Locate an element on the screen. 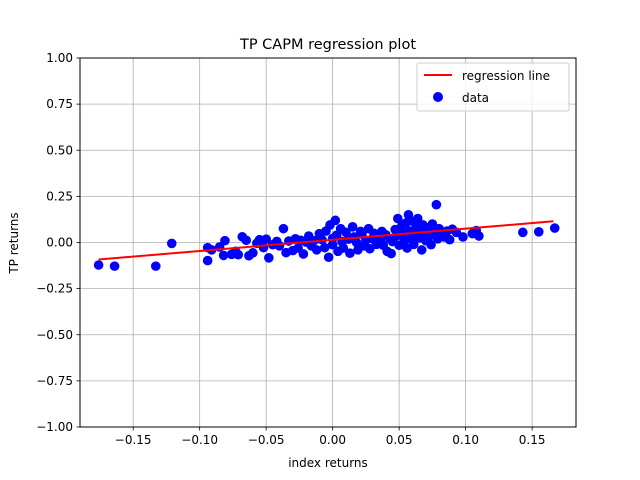  y-tick-label: −0.50 is located at coordinates (54, 335).